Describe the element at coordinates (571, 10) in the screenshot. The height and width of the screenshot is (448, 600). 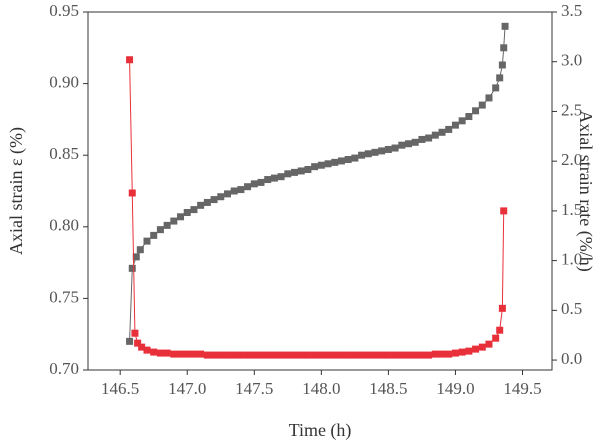
I see `y2-tick-label: 3.5` at that location.